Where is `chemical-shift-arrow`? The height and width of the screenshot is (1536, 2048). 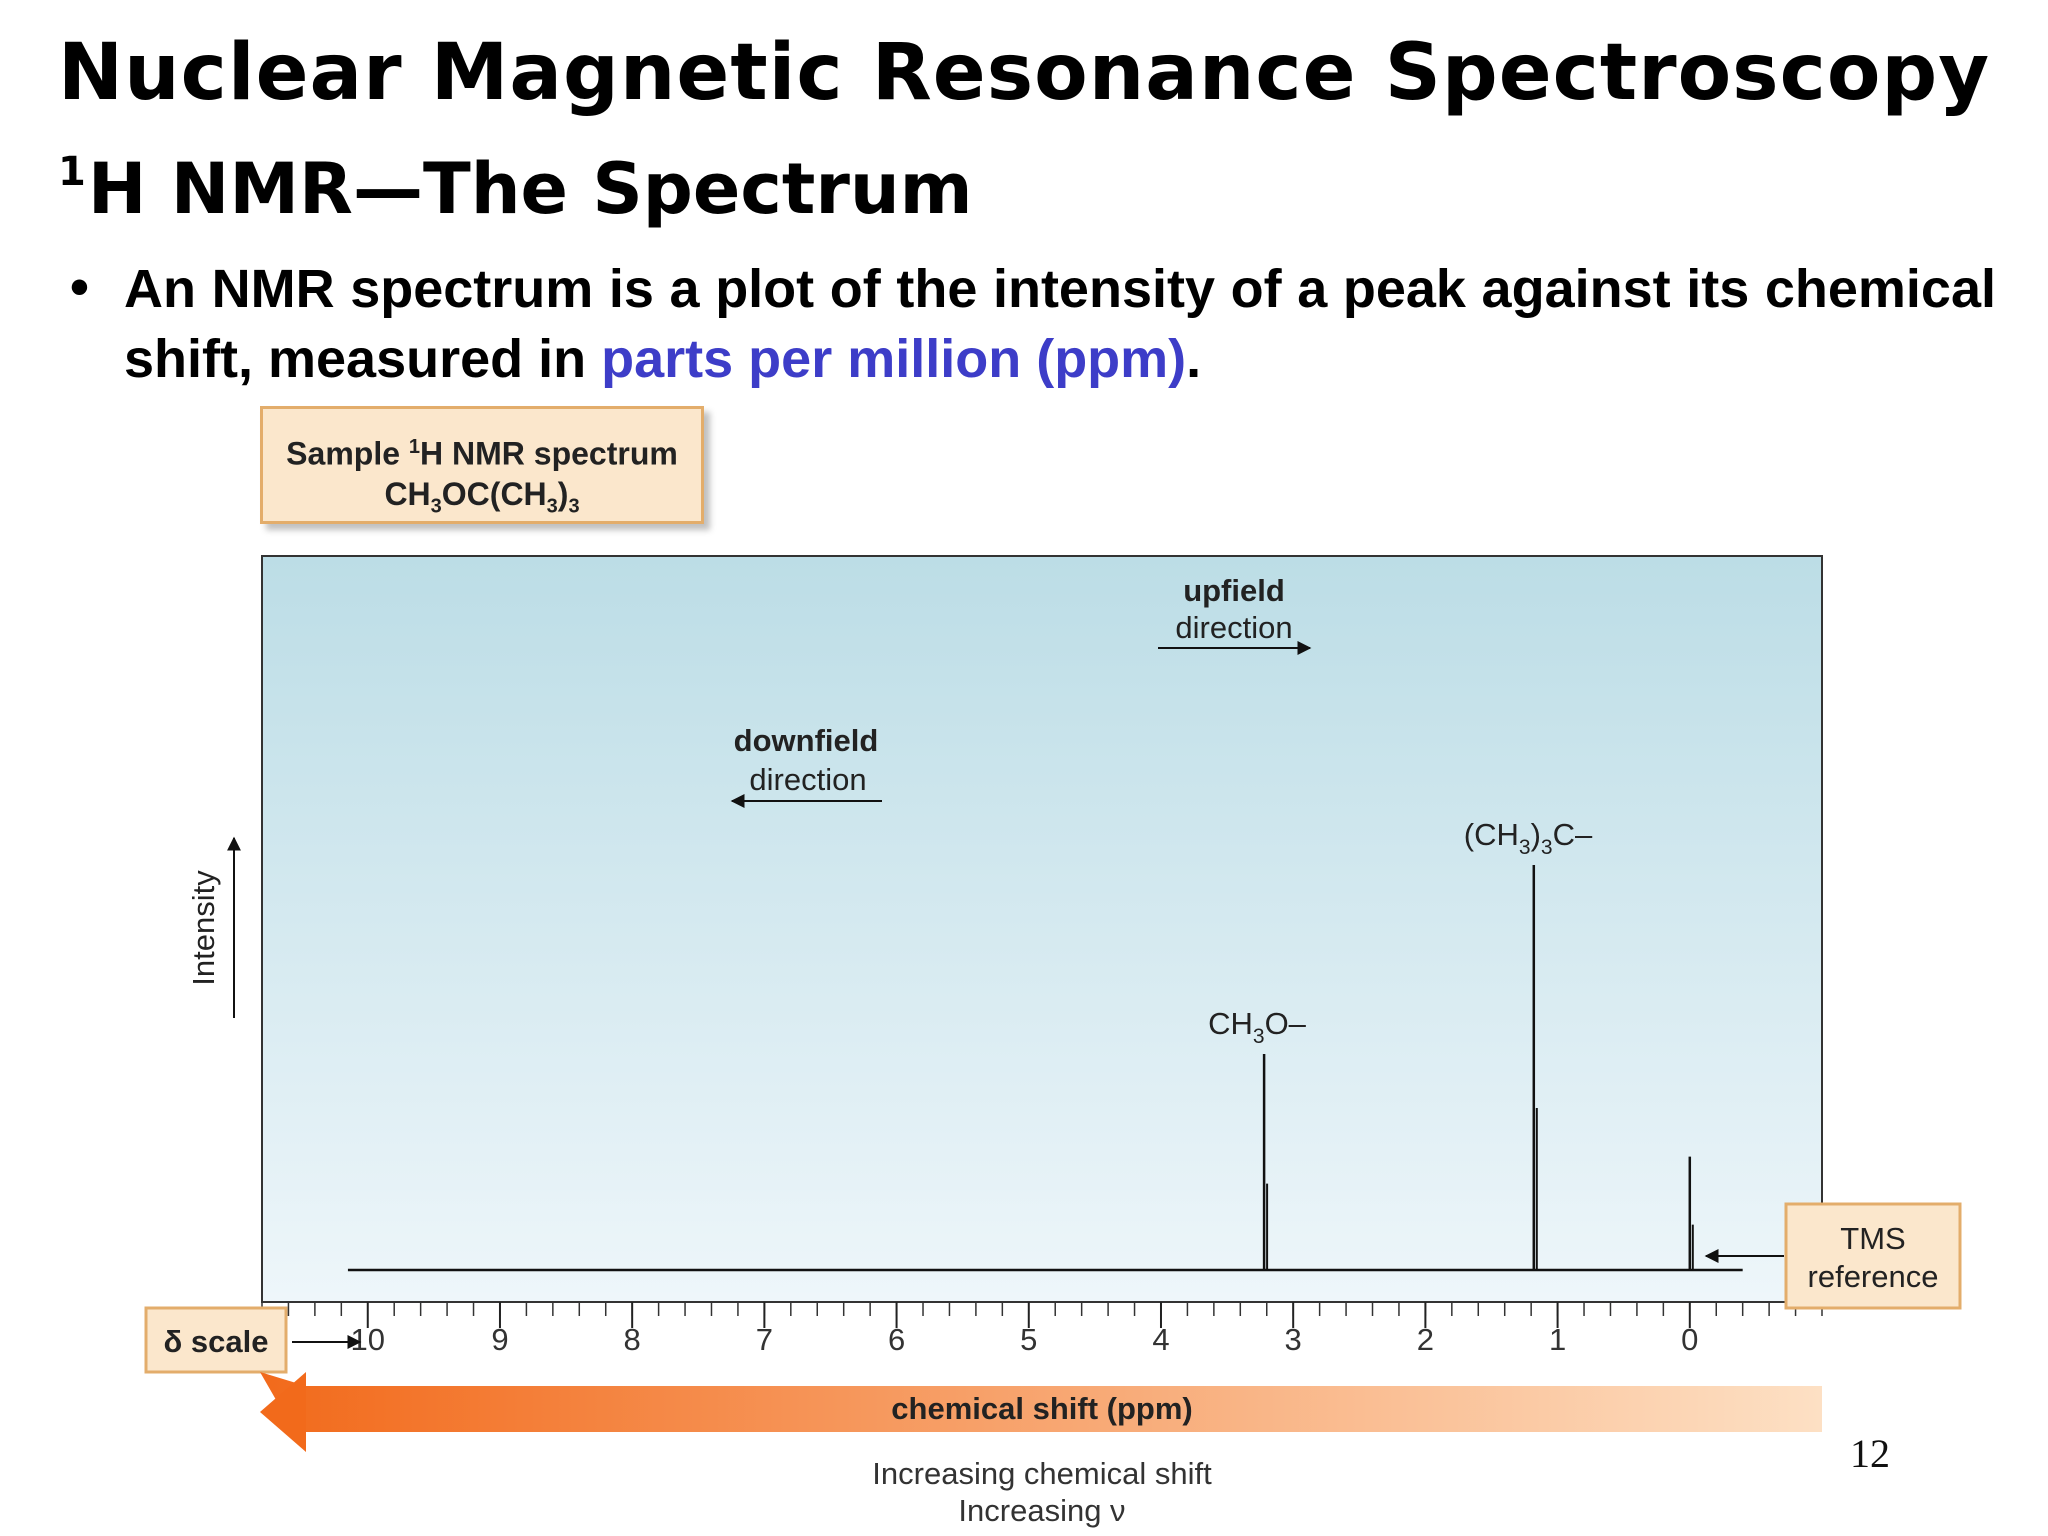
chemical-shift-arrow is located at coordinates (1041, 1412).